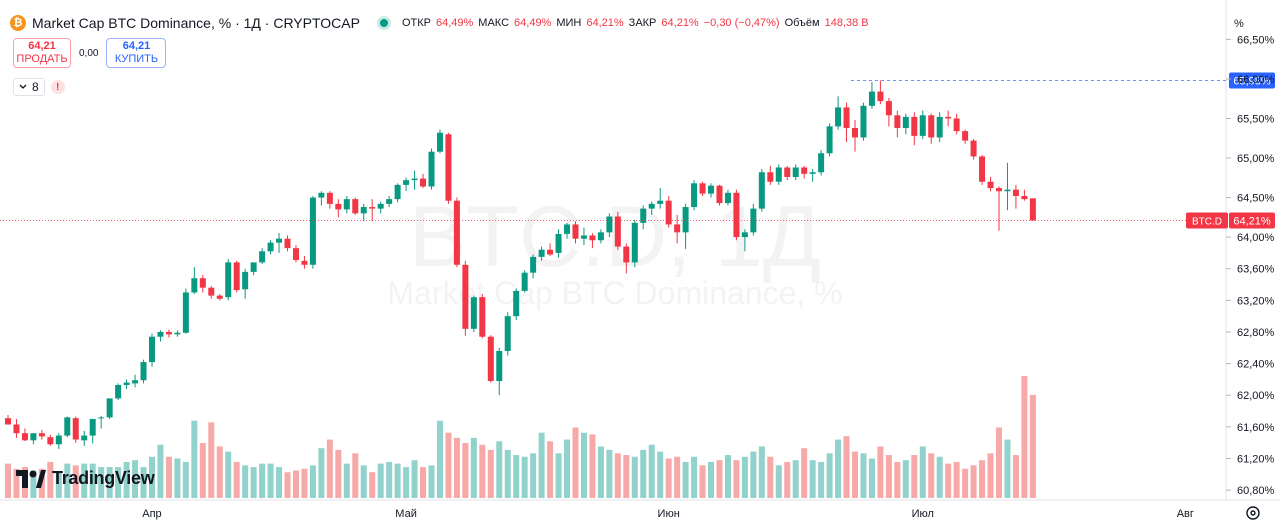  I want to click on time-axis: Апр Май Июн Июл Авг, so click(668, 514).